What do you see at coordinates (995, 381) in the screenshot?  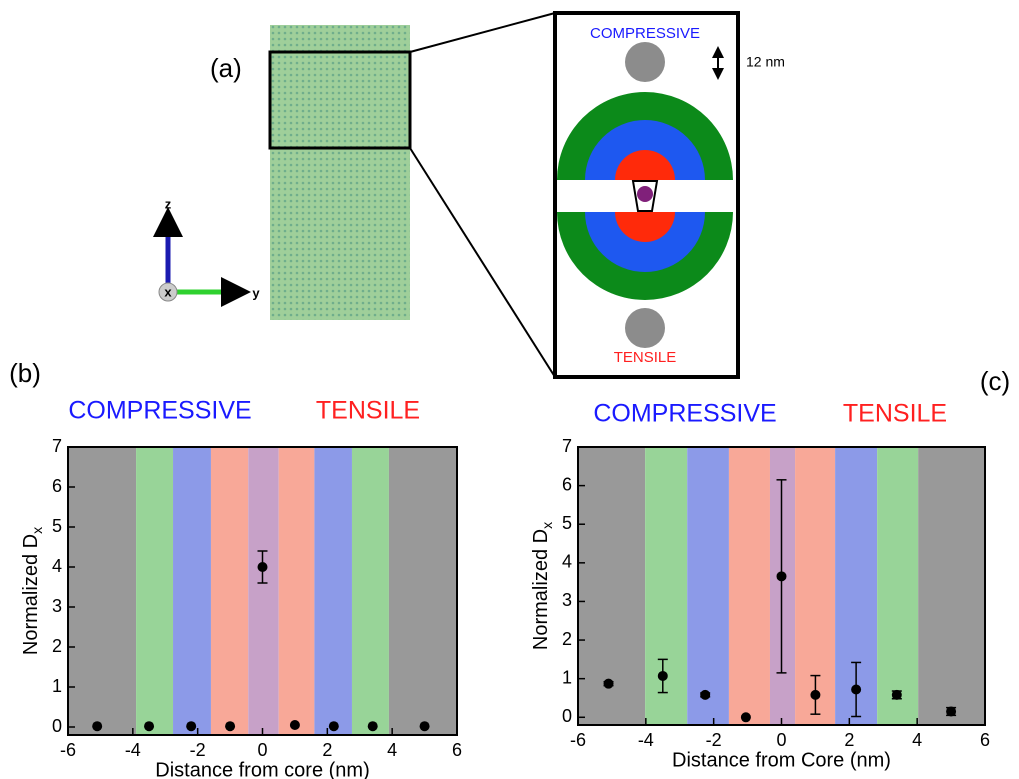 I see `panel-label: (c)` at bounding box center [995, 381].